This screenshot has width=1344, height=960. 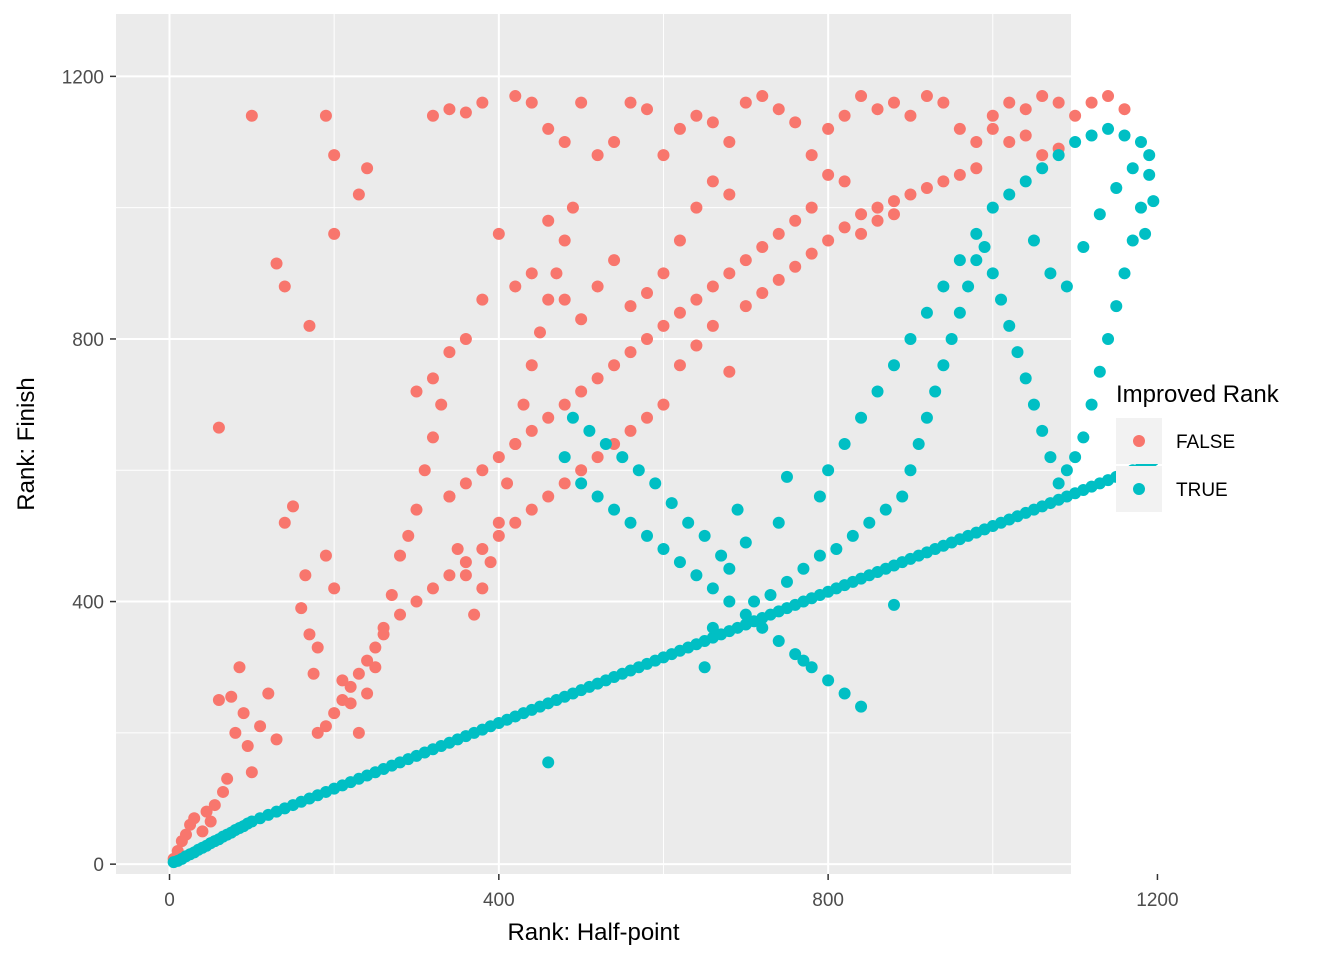 What do you see at coordinates (593, 932) in the screenshot?
I see `x-axis-title: Rank: Half-point` at bounding box center [593, 932].